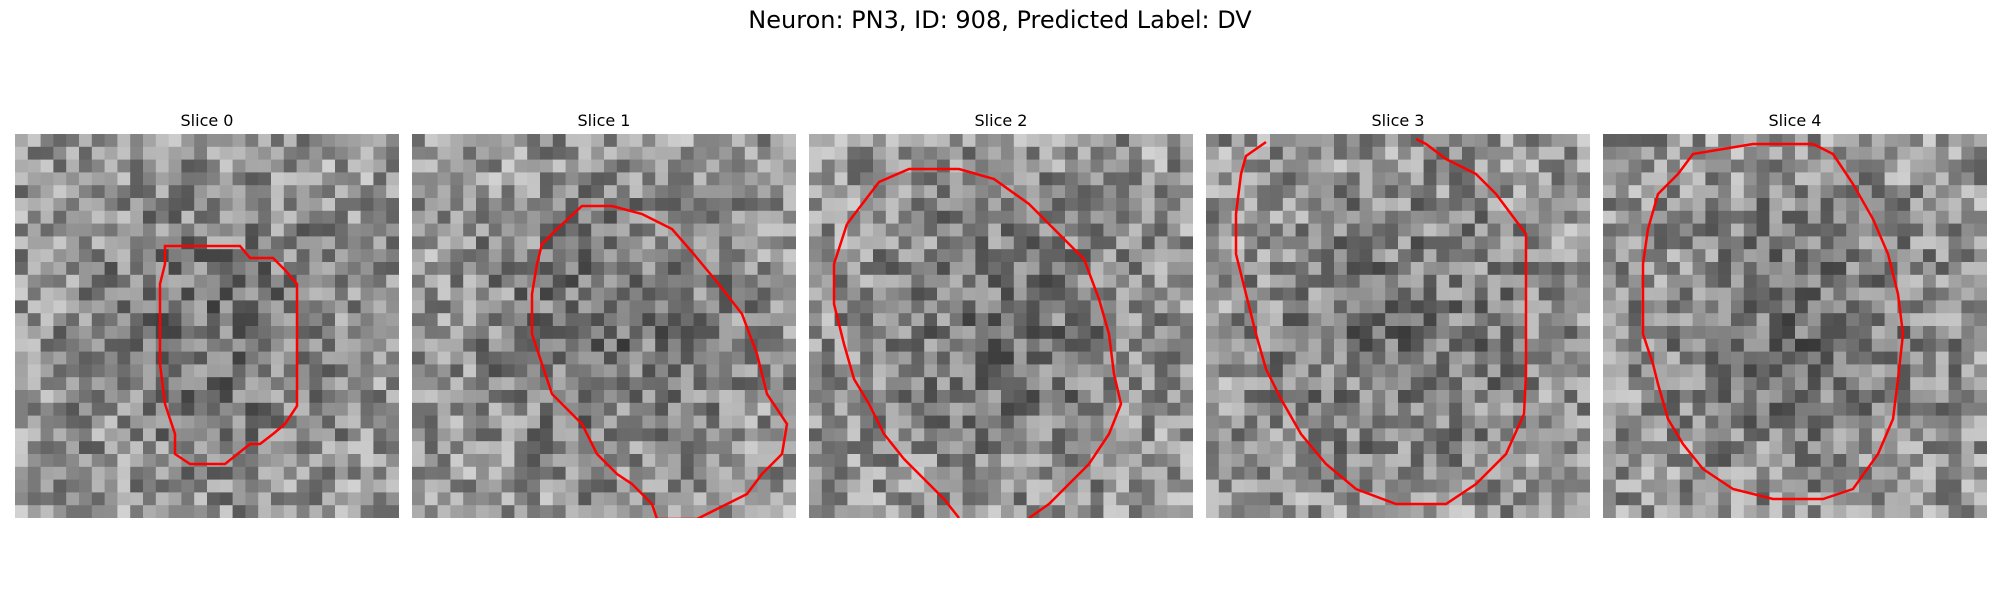 Image resolution: width=2000 pixels, height=600 pixels. Describe the element at coordinates (604, 120) in the screenshot. I see `slice-title: Slice 1` at that location.